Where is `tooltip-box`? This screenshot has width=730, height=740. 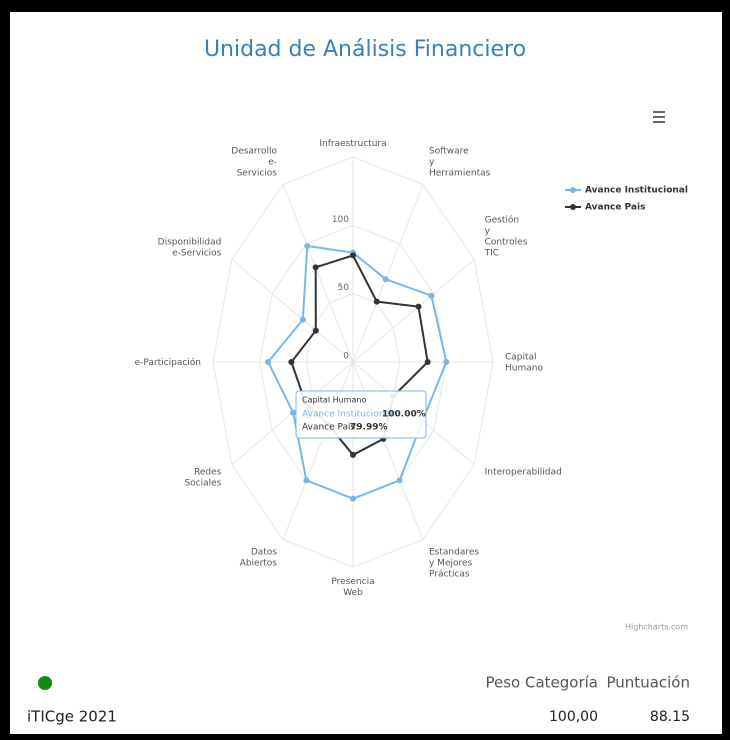 tooltip-box is located at coordinates (361, 414).